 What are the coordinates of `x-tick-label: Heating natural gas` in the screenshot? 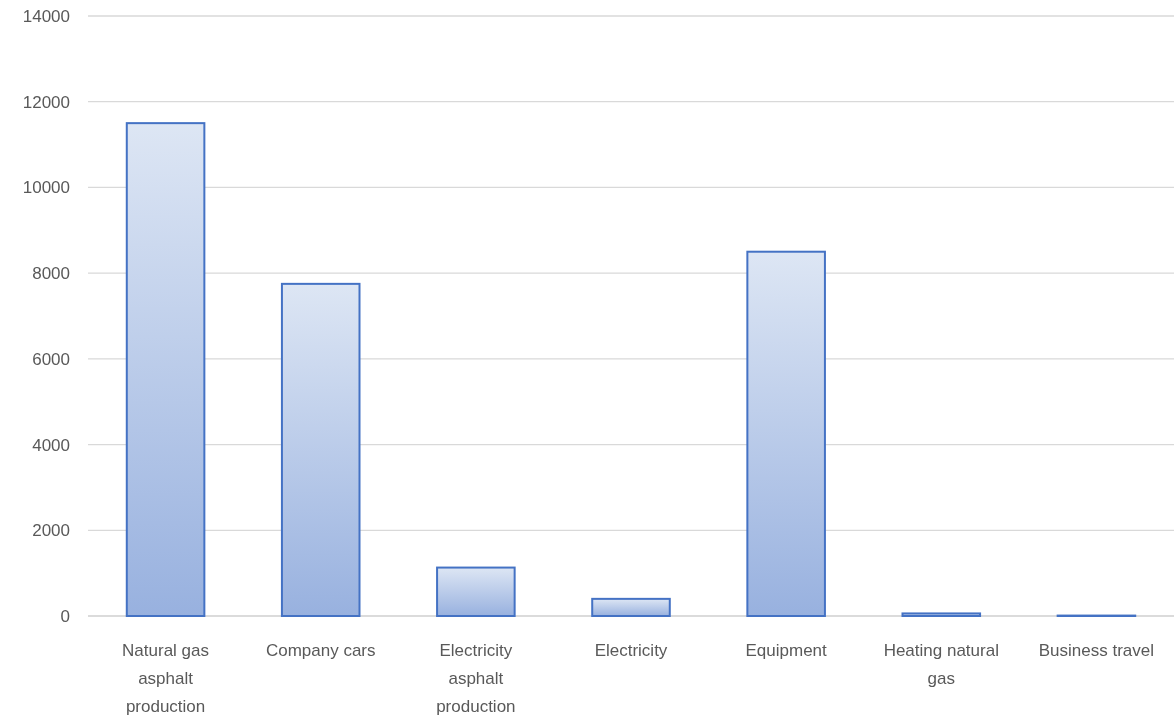 It's located at (941, 664).